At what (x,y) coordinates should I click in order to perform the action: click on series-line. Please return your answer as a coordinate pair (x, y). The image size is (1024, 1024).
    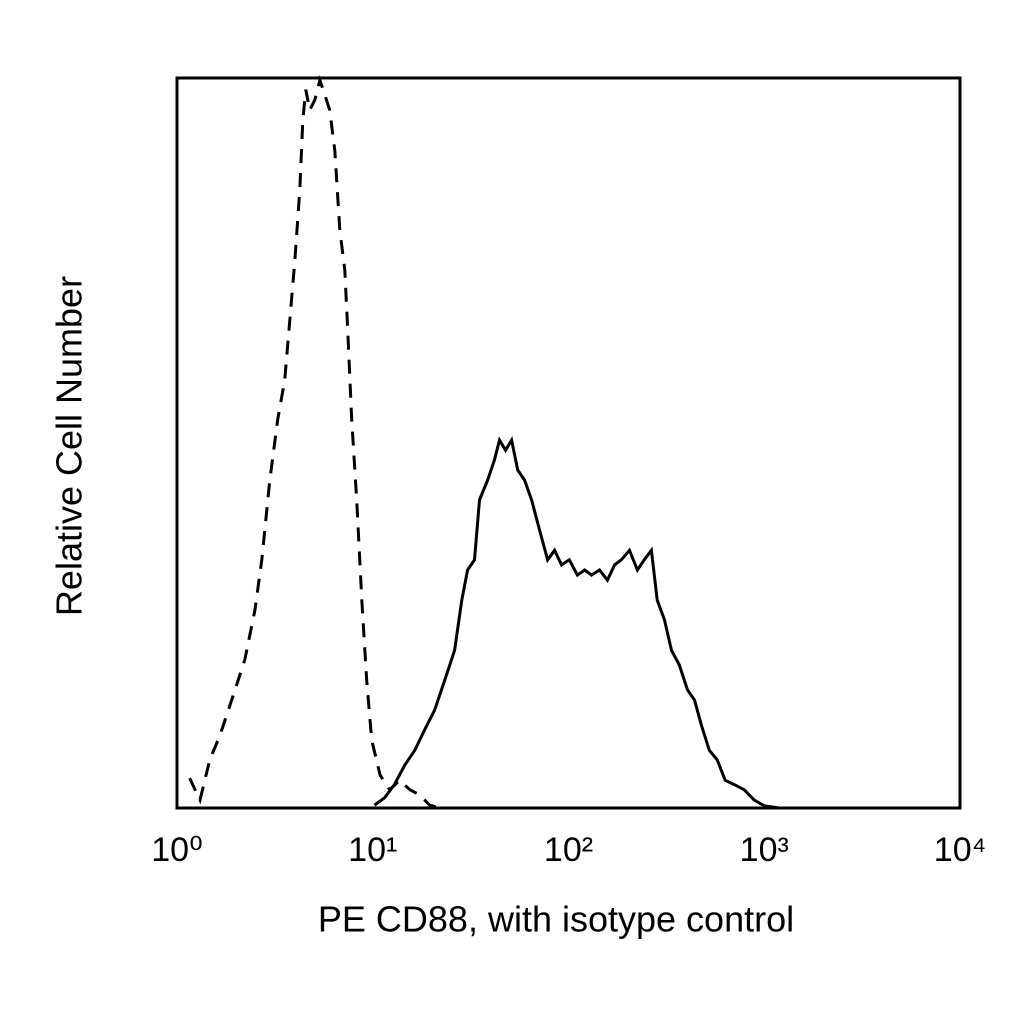
    Looking at the image, I should click on (576, 622).